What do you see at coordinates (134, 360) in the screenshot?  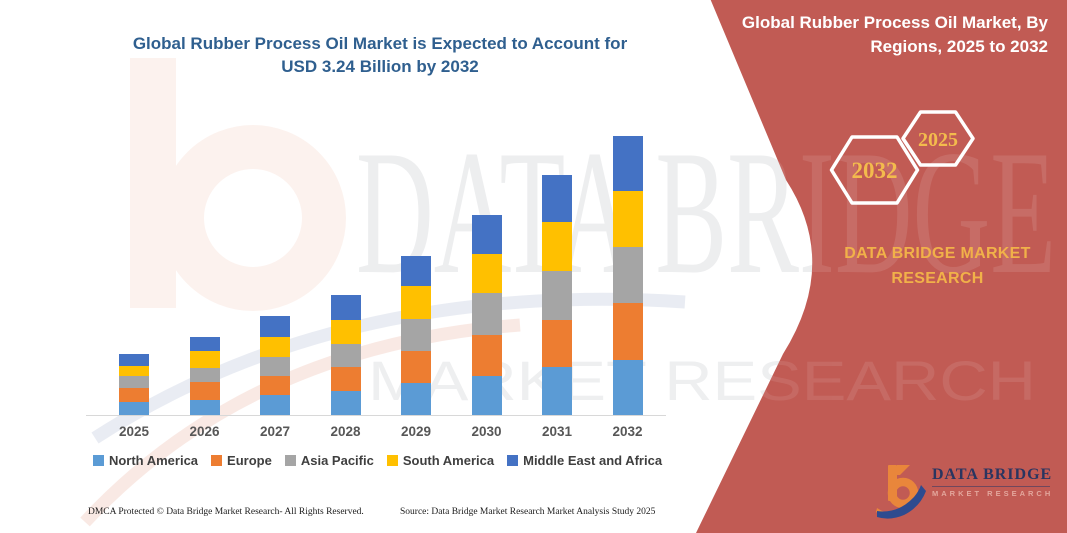 I see `bar-segment-middle-east-and-africa-2025` at bounding box center [134, 360].